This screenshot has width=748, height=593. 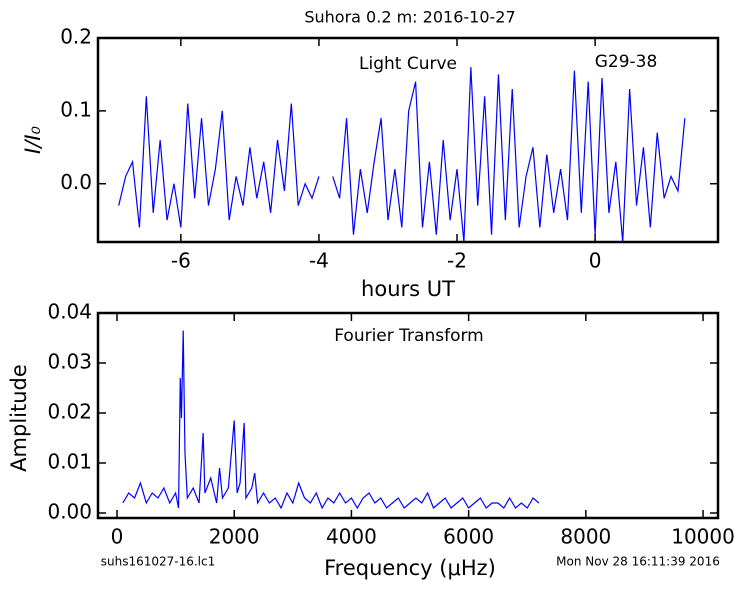 What do you see at coordinates (69, 362) in the screenshot?
I see `y-tick-label: 0.03` at bounding box center [69, 362].